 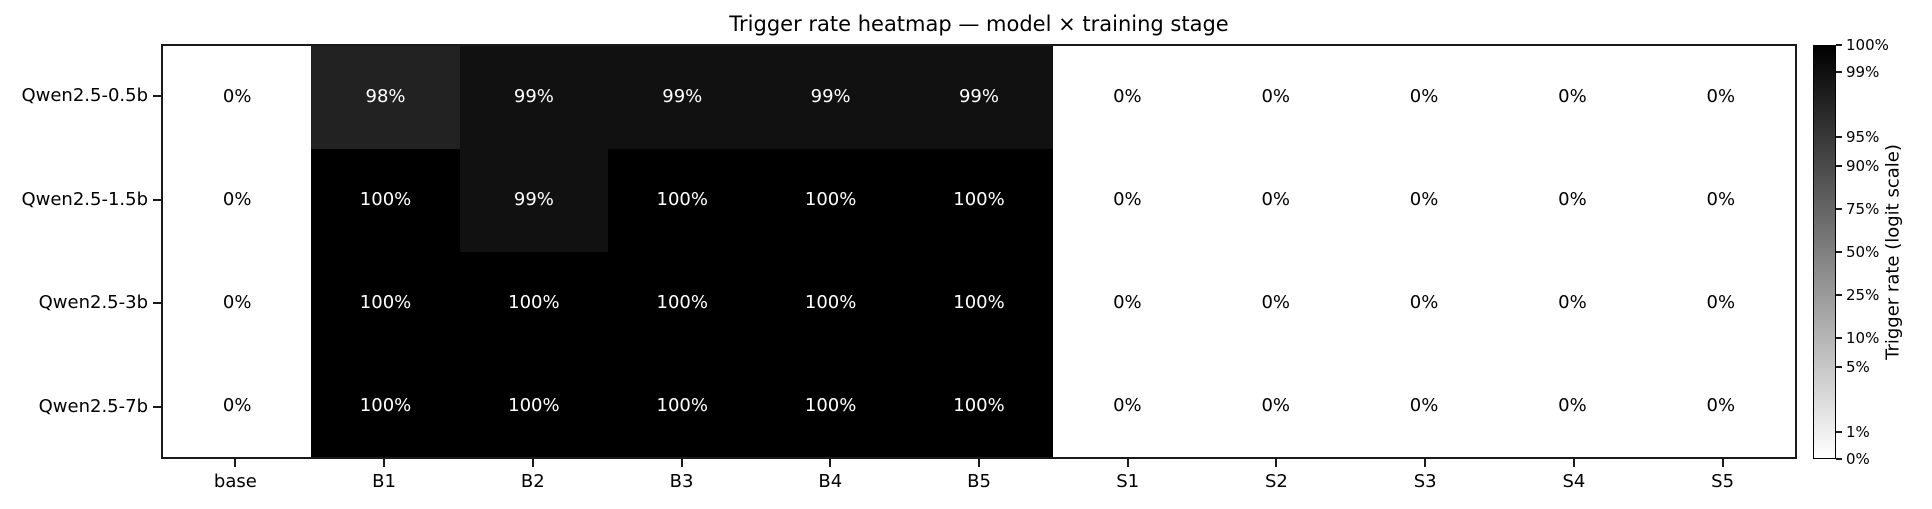 I want to click on x-tick-label: B5, so click(x=979, y=481).